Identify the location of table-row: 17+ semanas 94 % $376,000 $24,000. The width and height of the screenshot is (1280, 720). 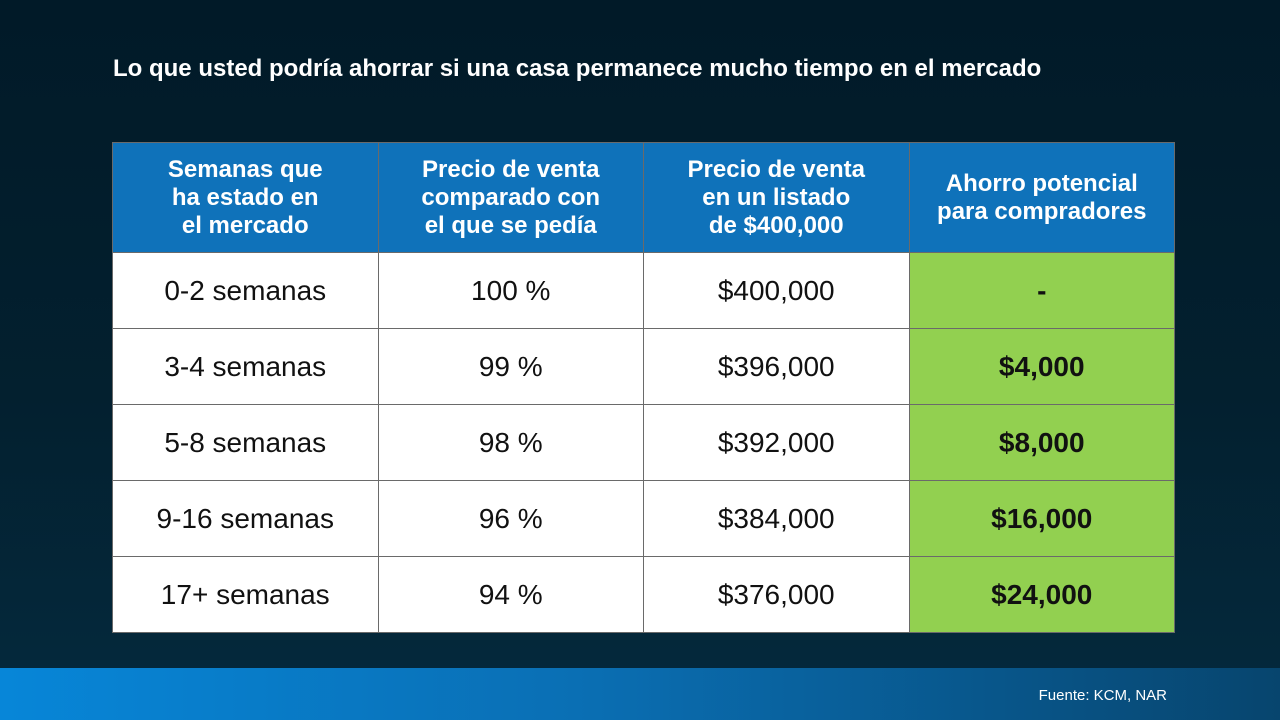
(643, 594).